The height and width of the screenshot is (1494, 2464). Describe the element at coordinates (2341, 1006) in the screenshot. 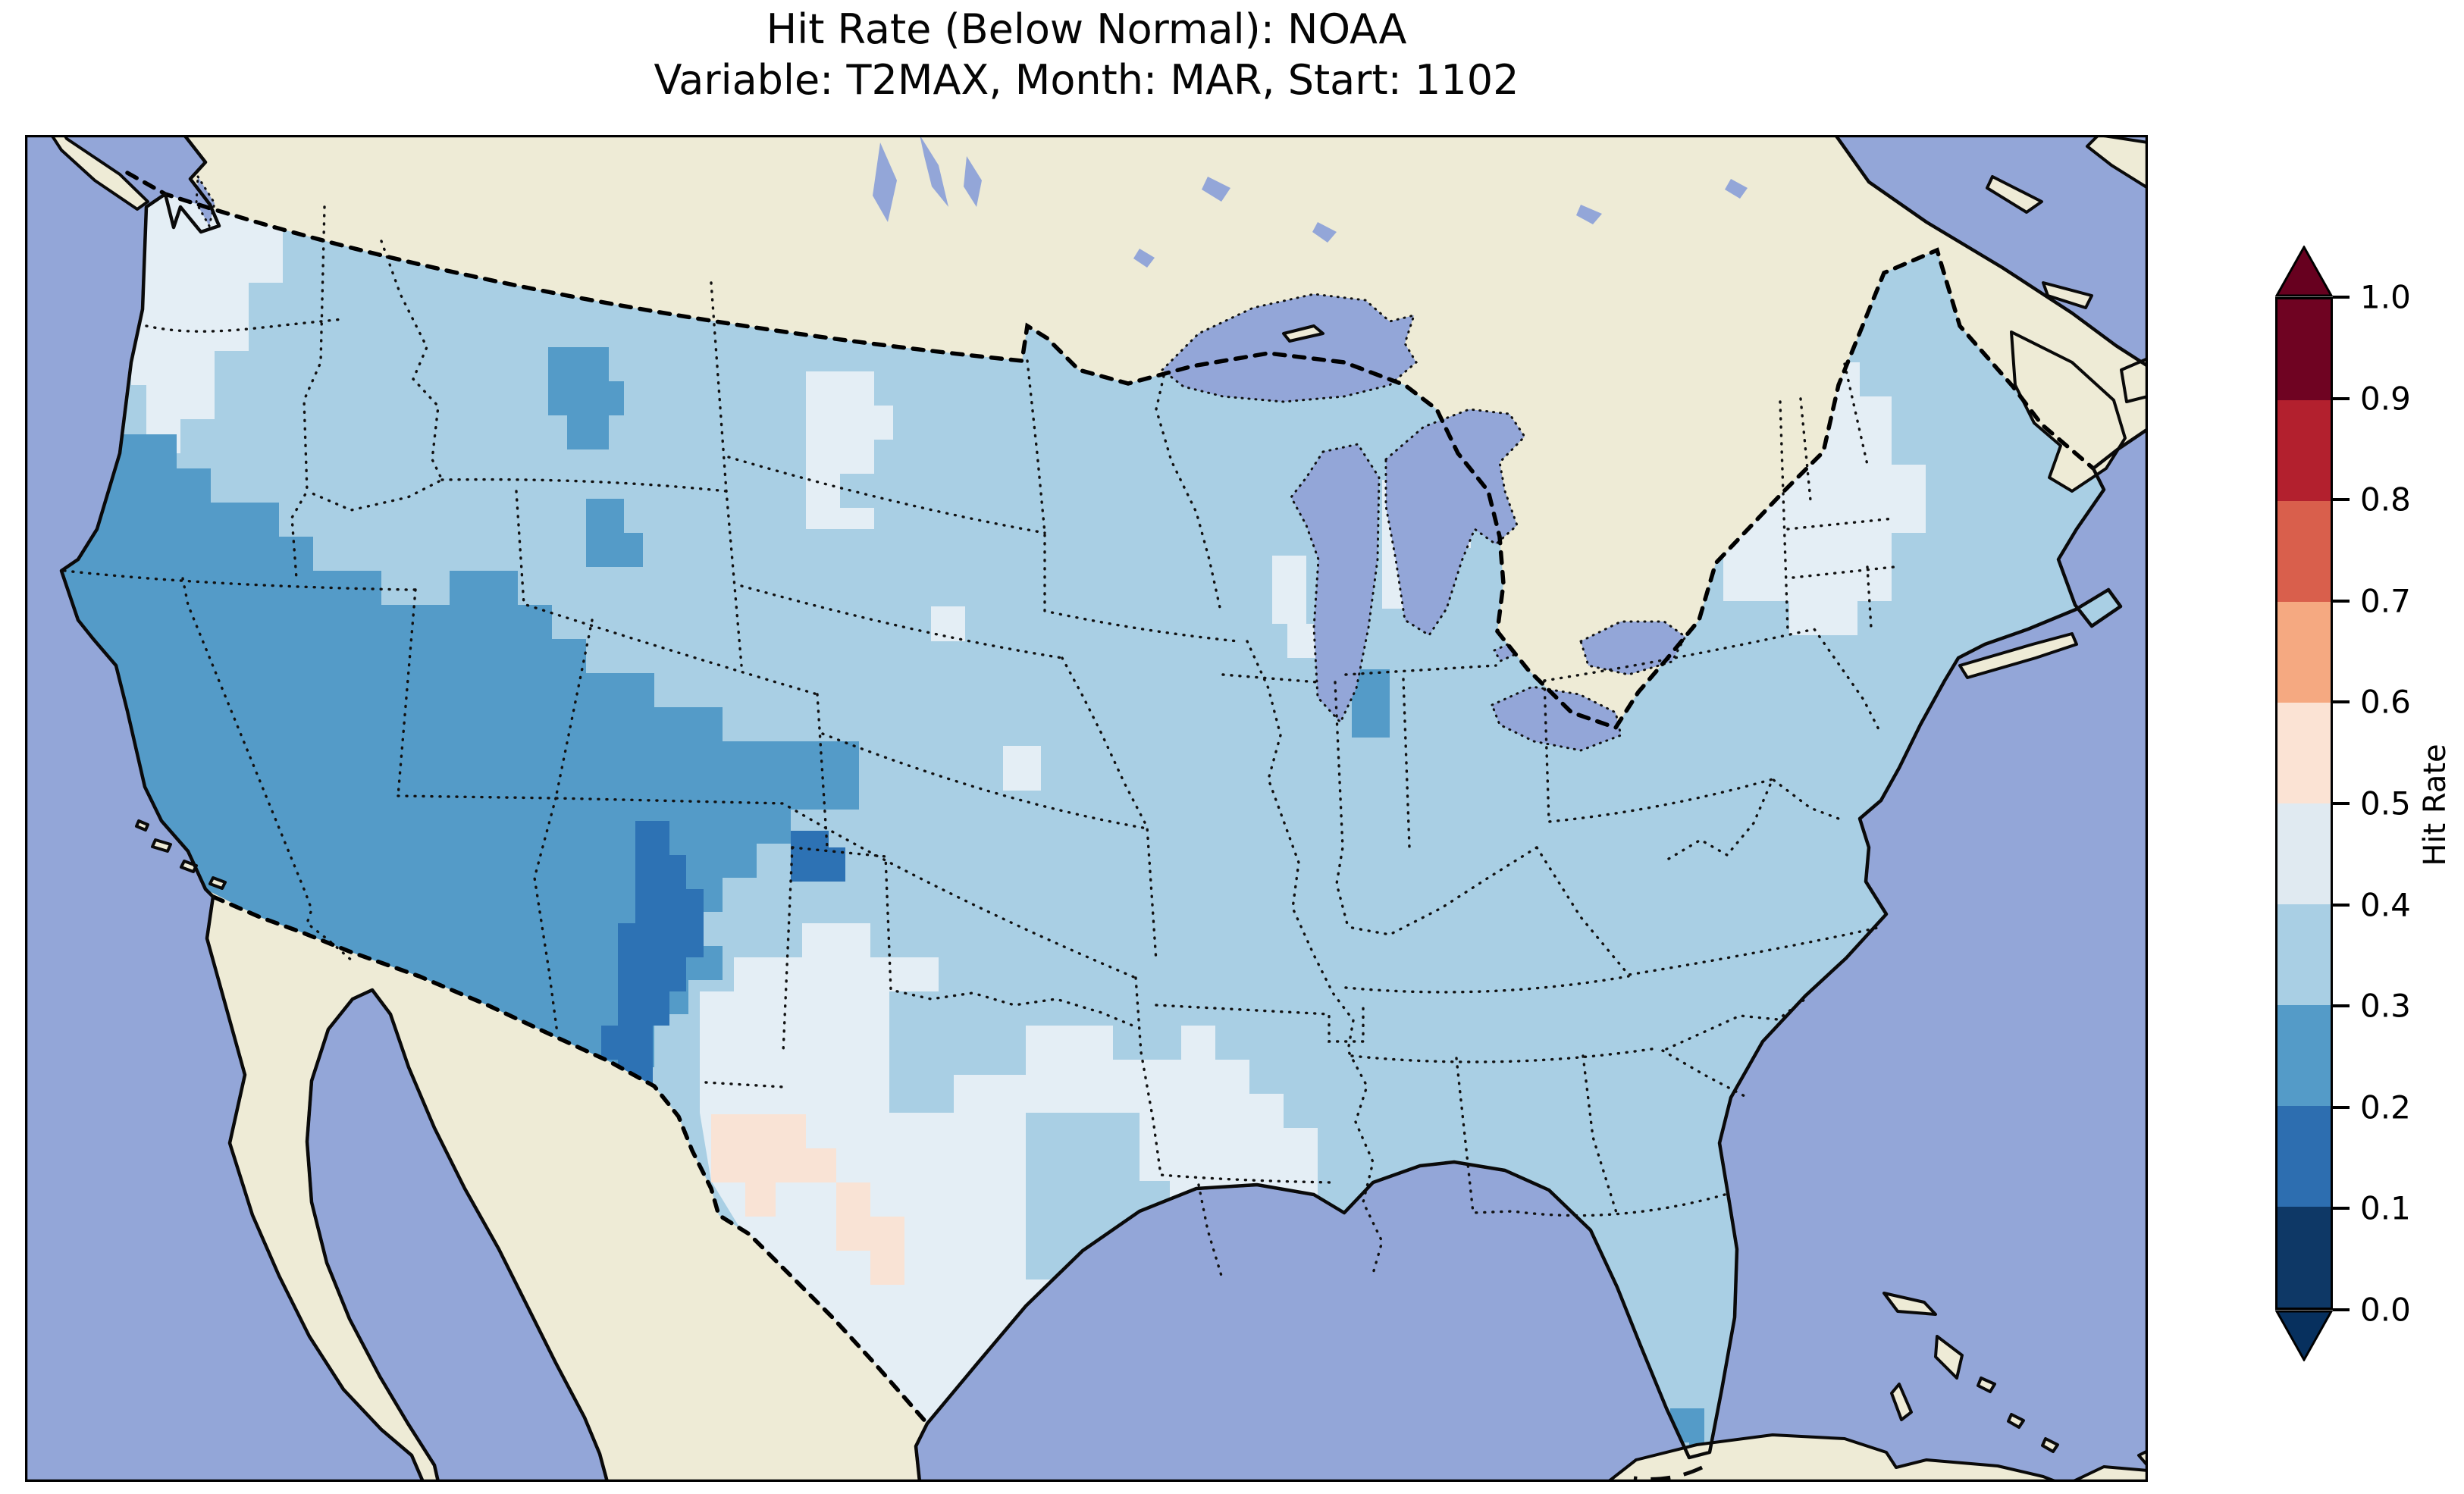

I see `colorbar-tick-mark-0.3` at that location.